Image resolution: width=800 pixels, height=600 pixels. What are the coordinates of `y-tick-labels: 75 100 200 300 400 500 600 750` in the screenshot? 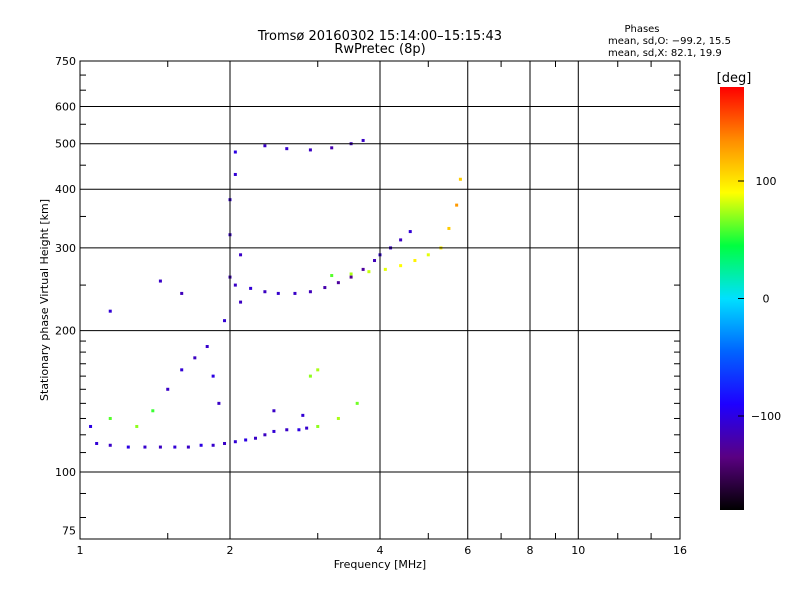 It's located at (65, 296).